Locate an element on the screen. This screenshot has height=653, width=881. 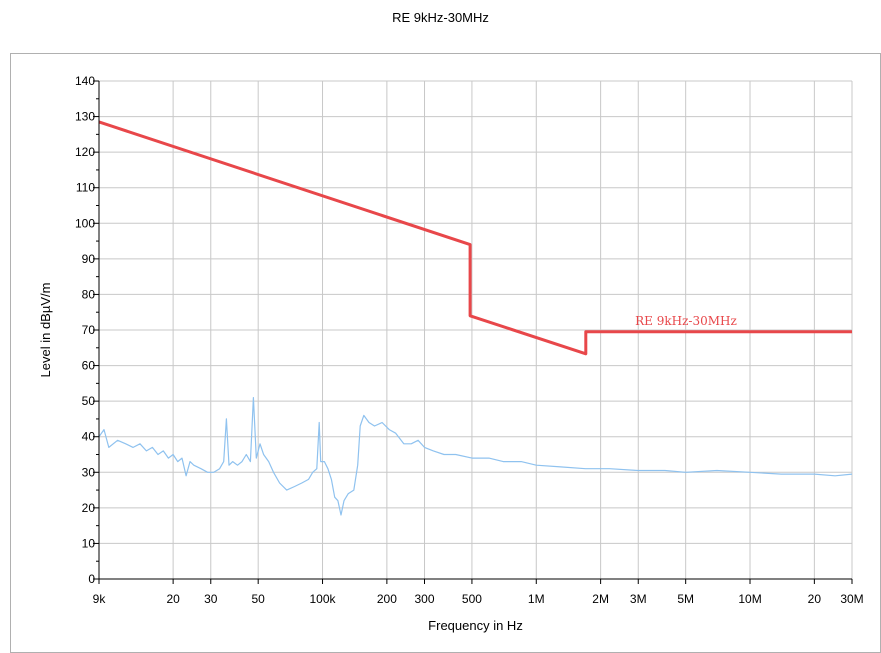
y-tick-label: 0 is located at coordinates (91, 579).